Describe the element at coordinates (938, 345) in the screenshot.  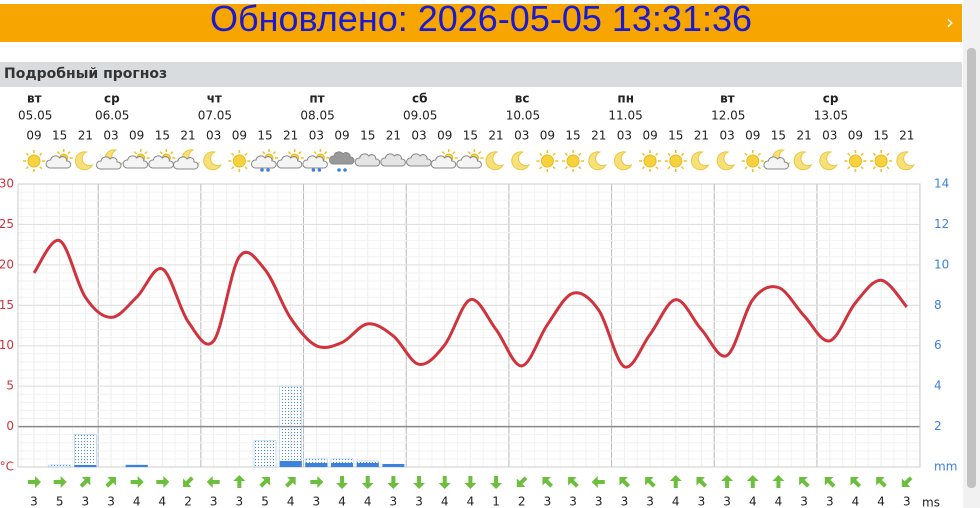
I see `y2-tick-label: 6` at that location.